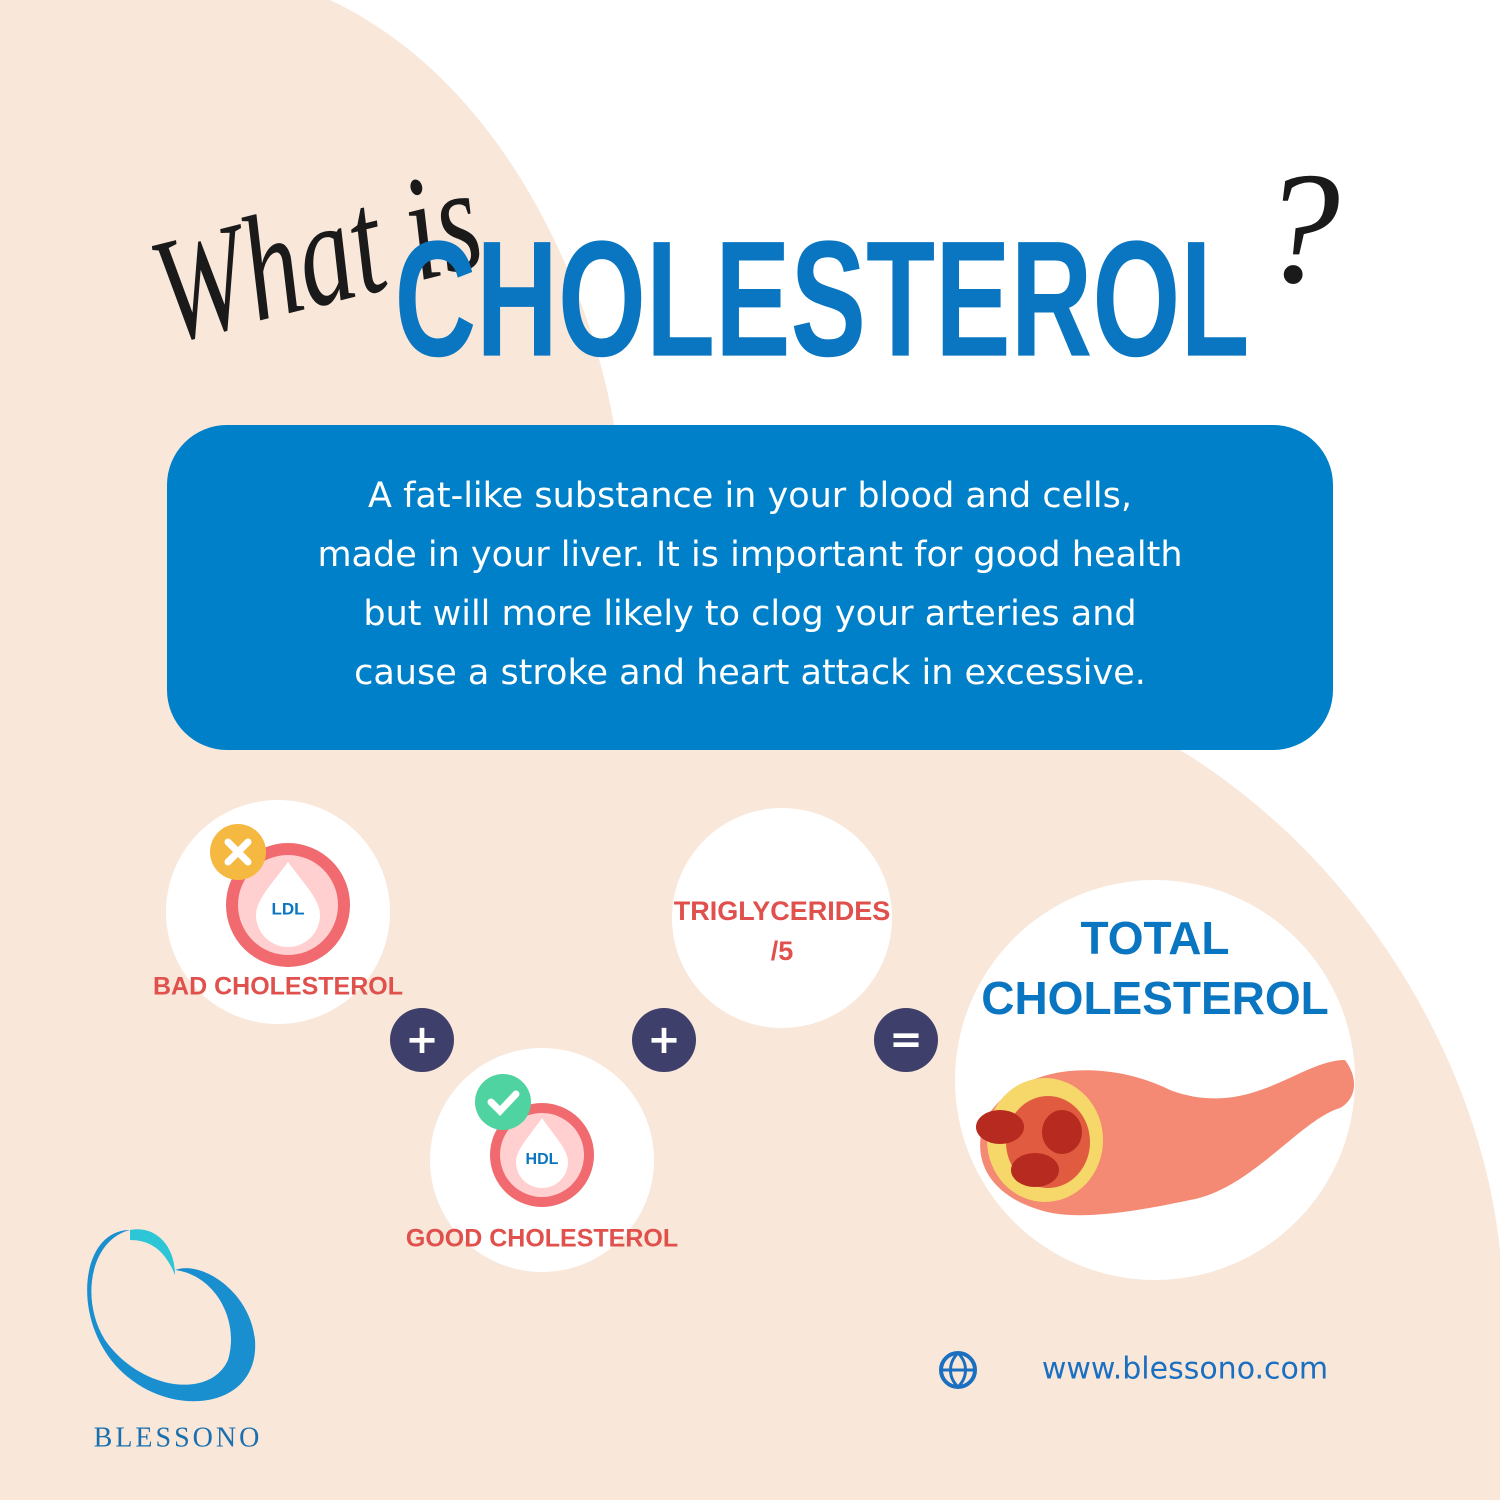  Describe the element at coordinates (1155, 998) in the screenshot. I see `total-label: CHOLESTEROL` at that location.